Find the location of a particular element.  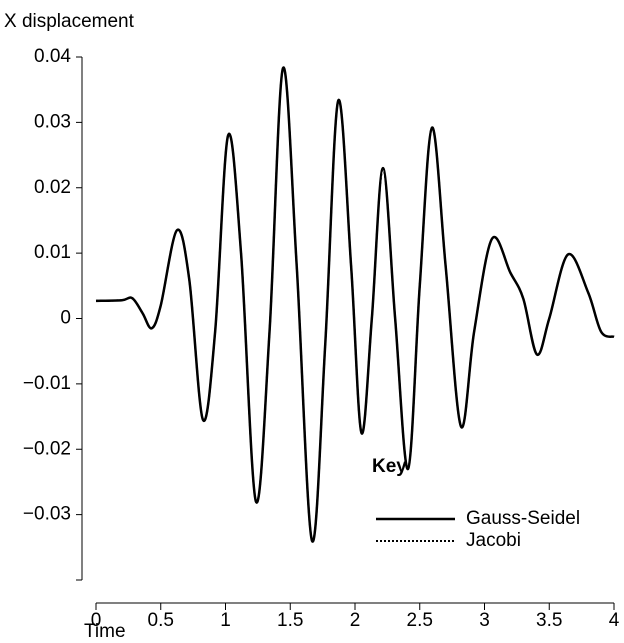

y-axis-label: X displacement is located at coordinates (69, 21).